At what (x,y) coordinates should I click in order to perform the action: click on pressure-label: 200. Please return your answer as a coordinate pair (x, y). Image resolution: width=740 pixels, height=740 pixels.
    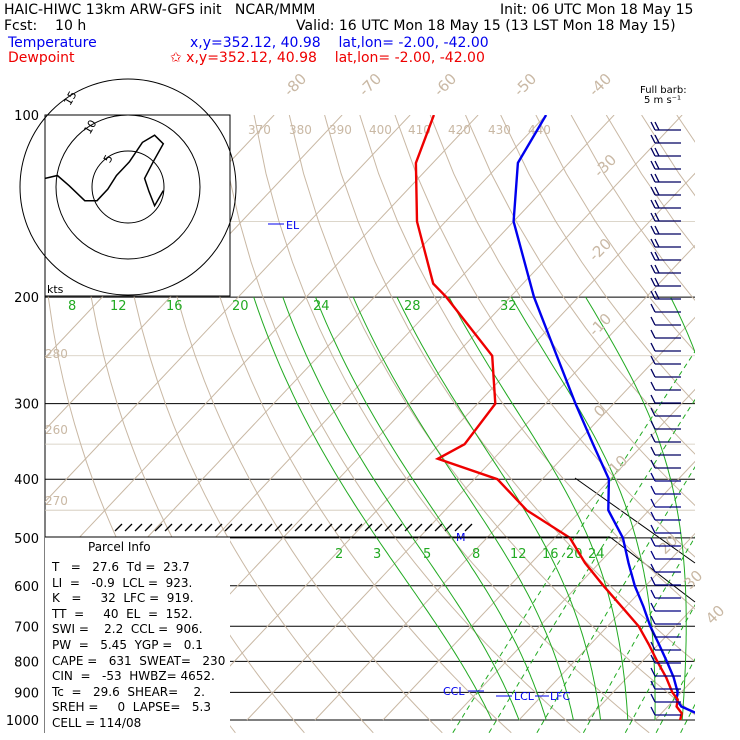
    Looking at the image, I should click on (26, 298).